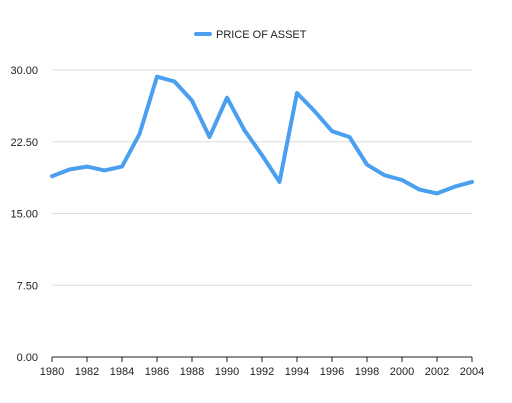 The width and height of the screenshot is (512, 403). What do you see at coordinates (87, 372) in the screenshot?
I see `x-tick-label: 1982` at bounding box center [87, 372].